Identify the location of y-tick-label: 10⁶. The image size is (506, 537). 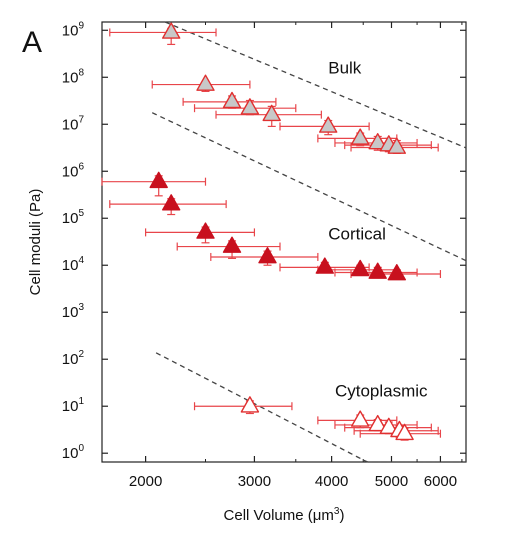
(73, 170).